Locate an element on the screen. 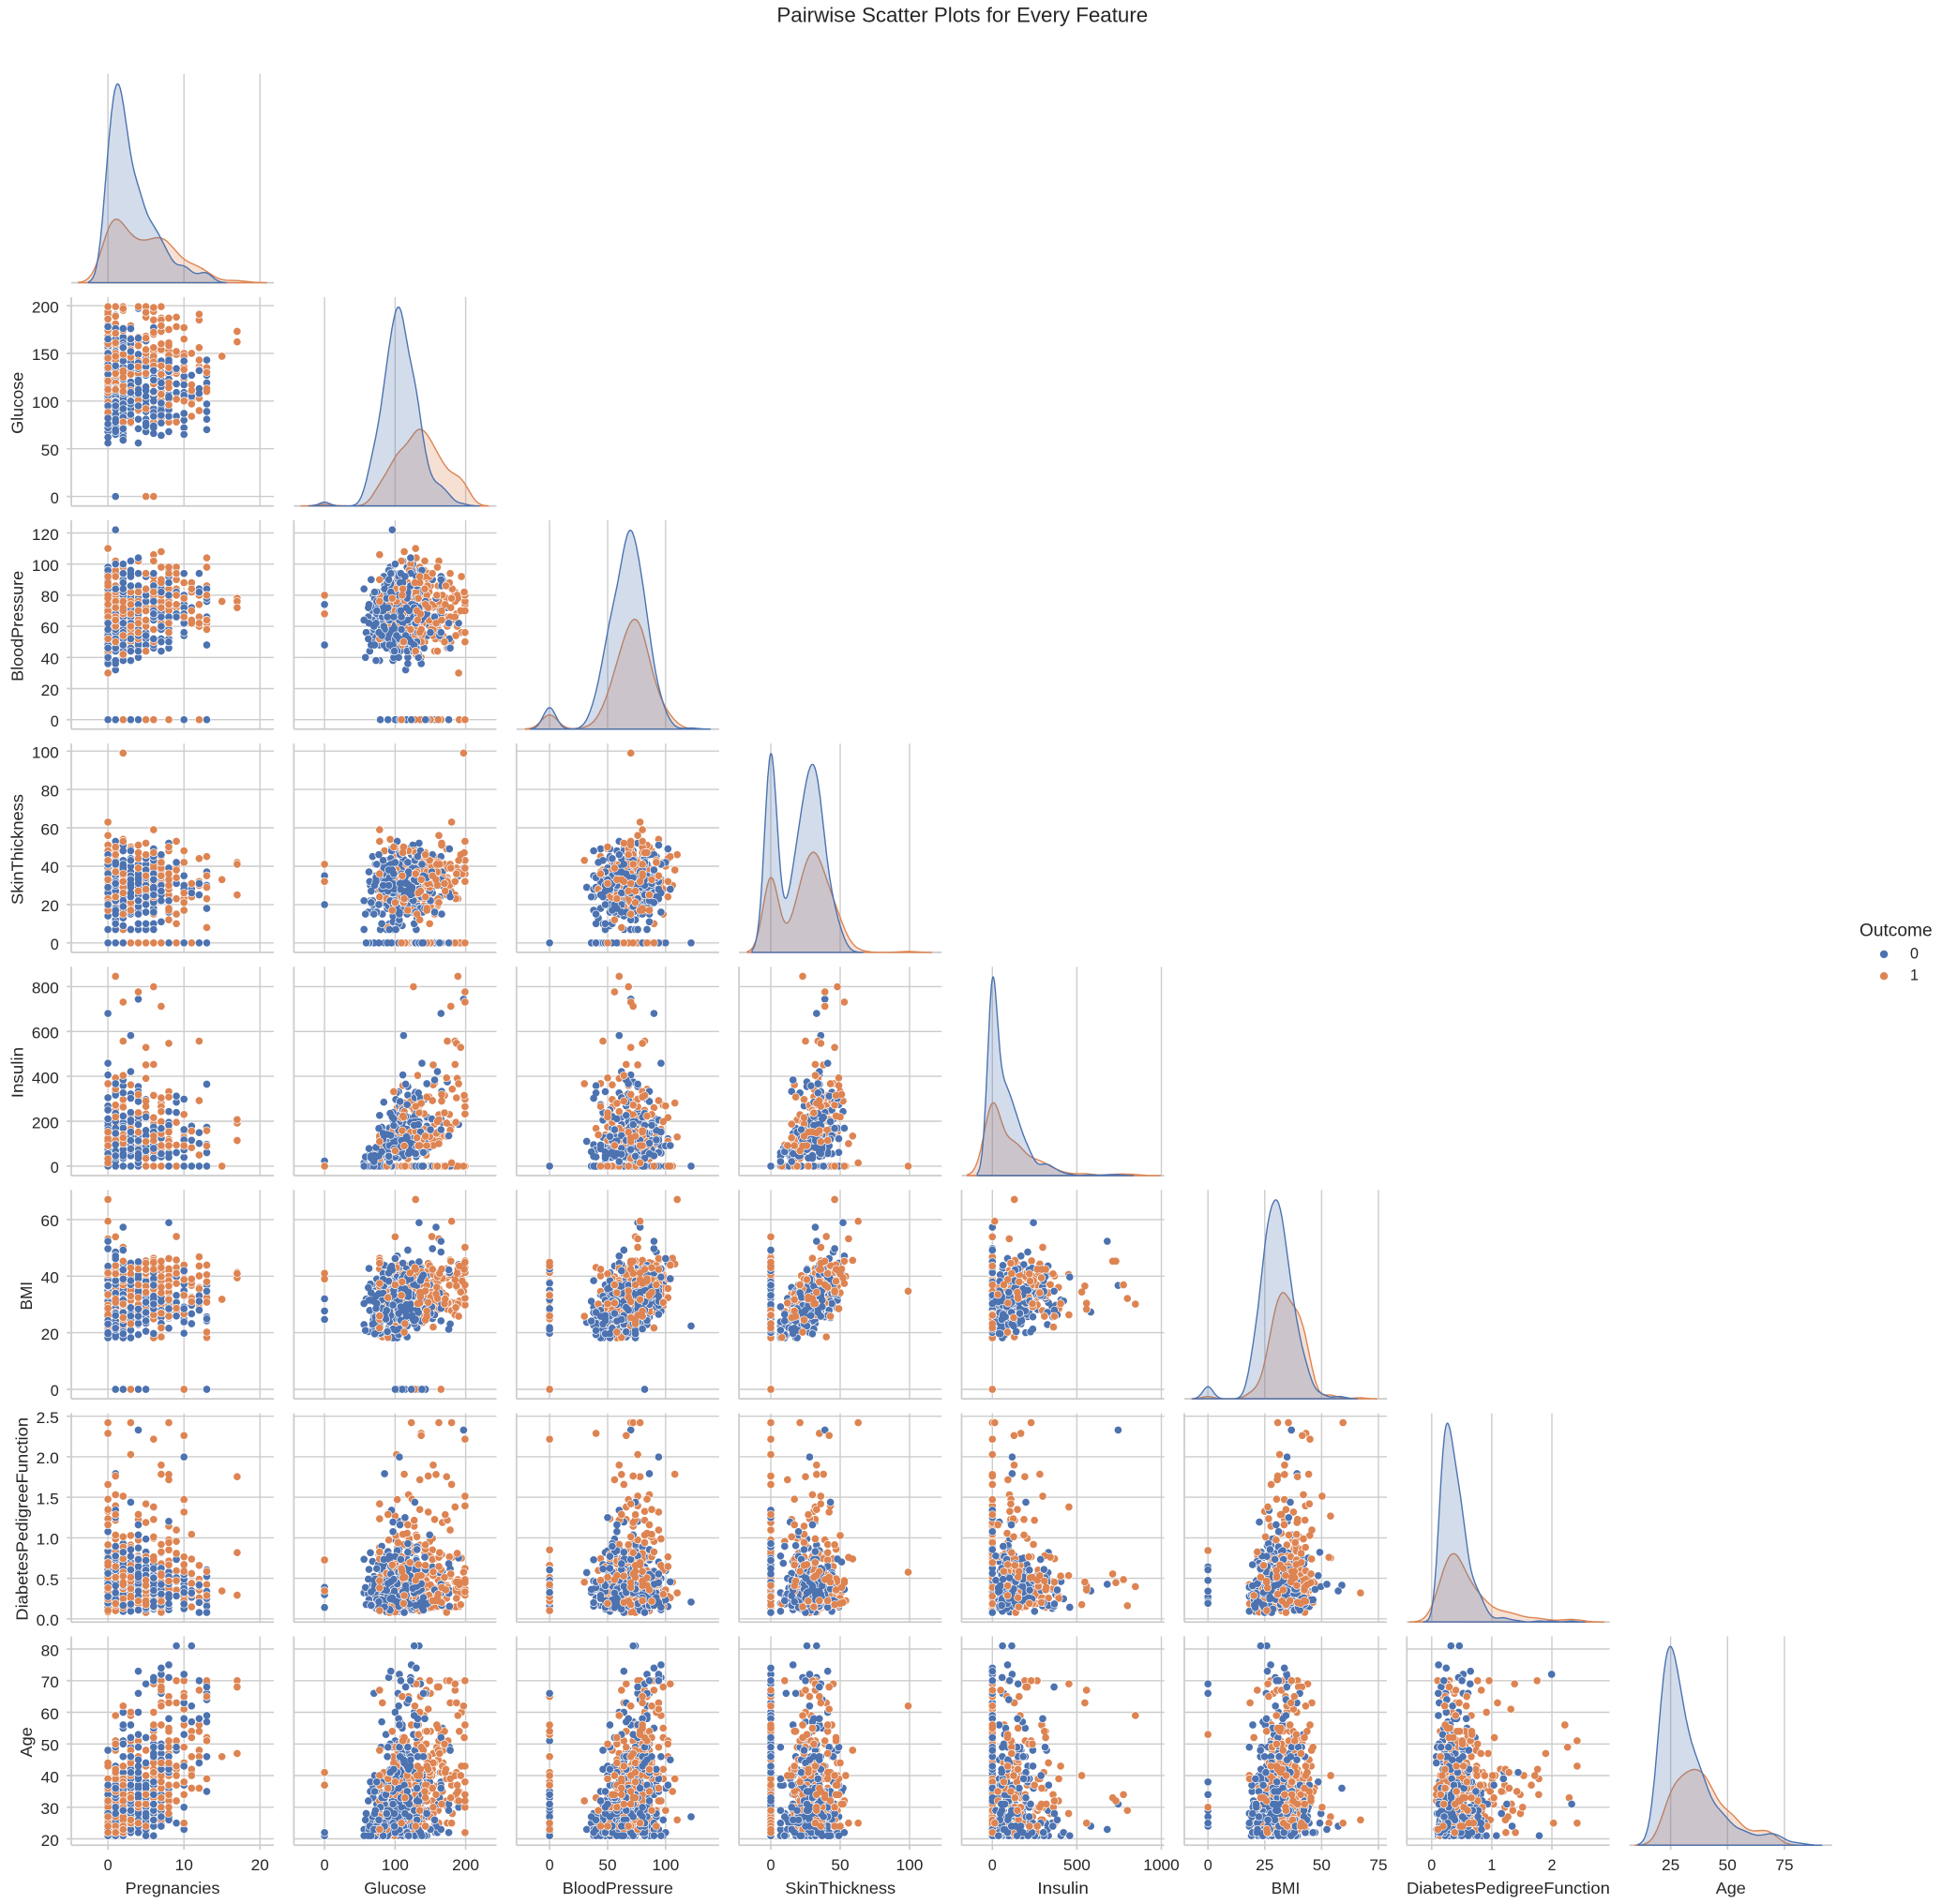 This screenshot has width=1942, height=1904. svg-text: 400 is located at coordinates (45, 1078).